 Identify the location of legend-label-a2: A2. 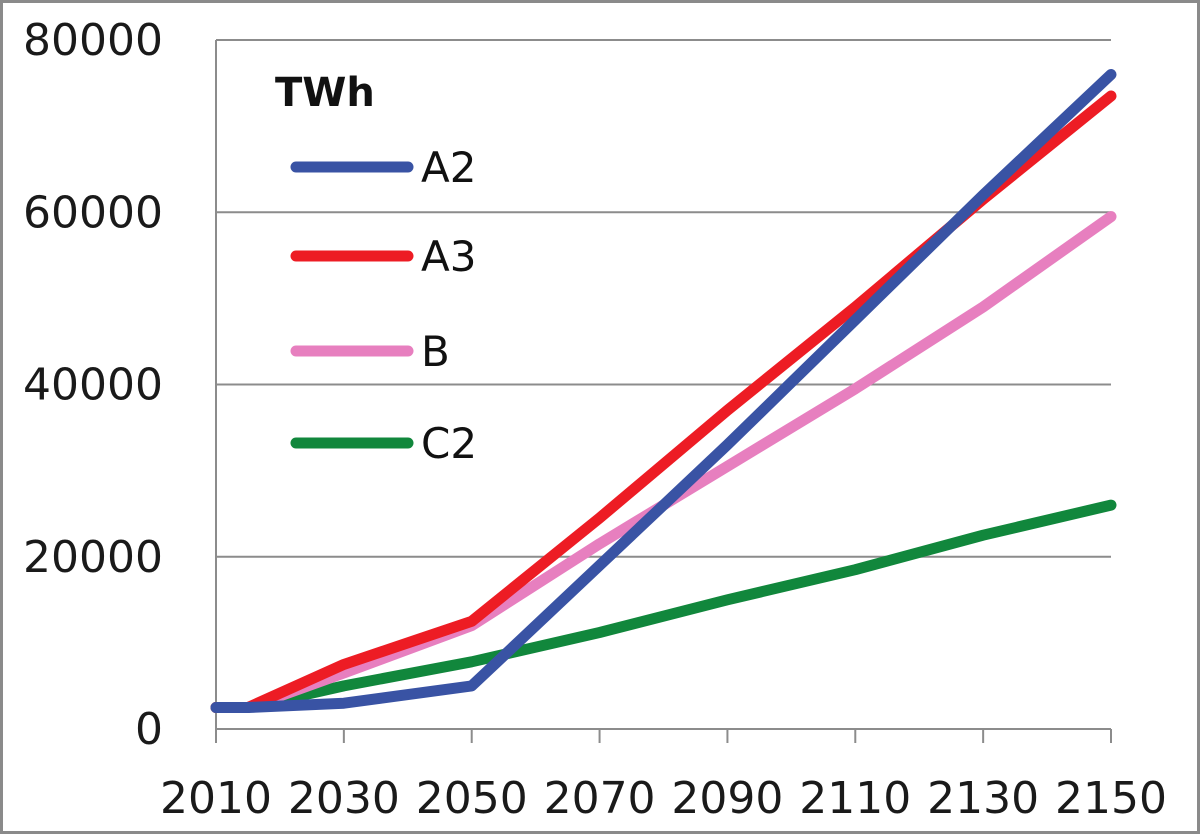
(448, 167).